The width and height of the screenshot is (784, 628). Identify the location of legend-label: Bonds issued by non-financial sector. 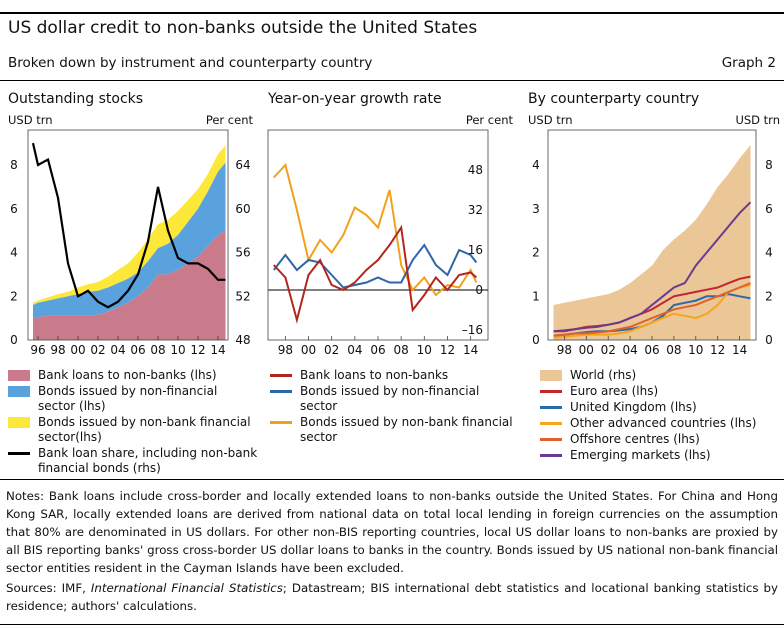
(390, 398).